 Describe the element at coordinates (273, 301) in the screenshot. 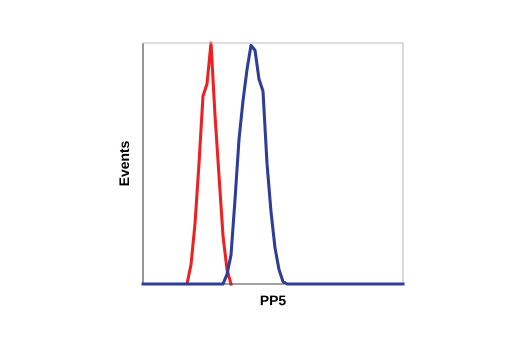

I see `x-axis-title: PP5` at that location.